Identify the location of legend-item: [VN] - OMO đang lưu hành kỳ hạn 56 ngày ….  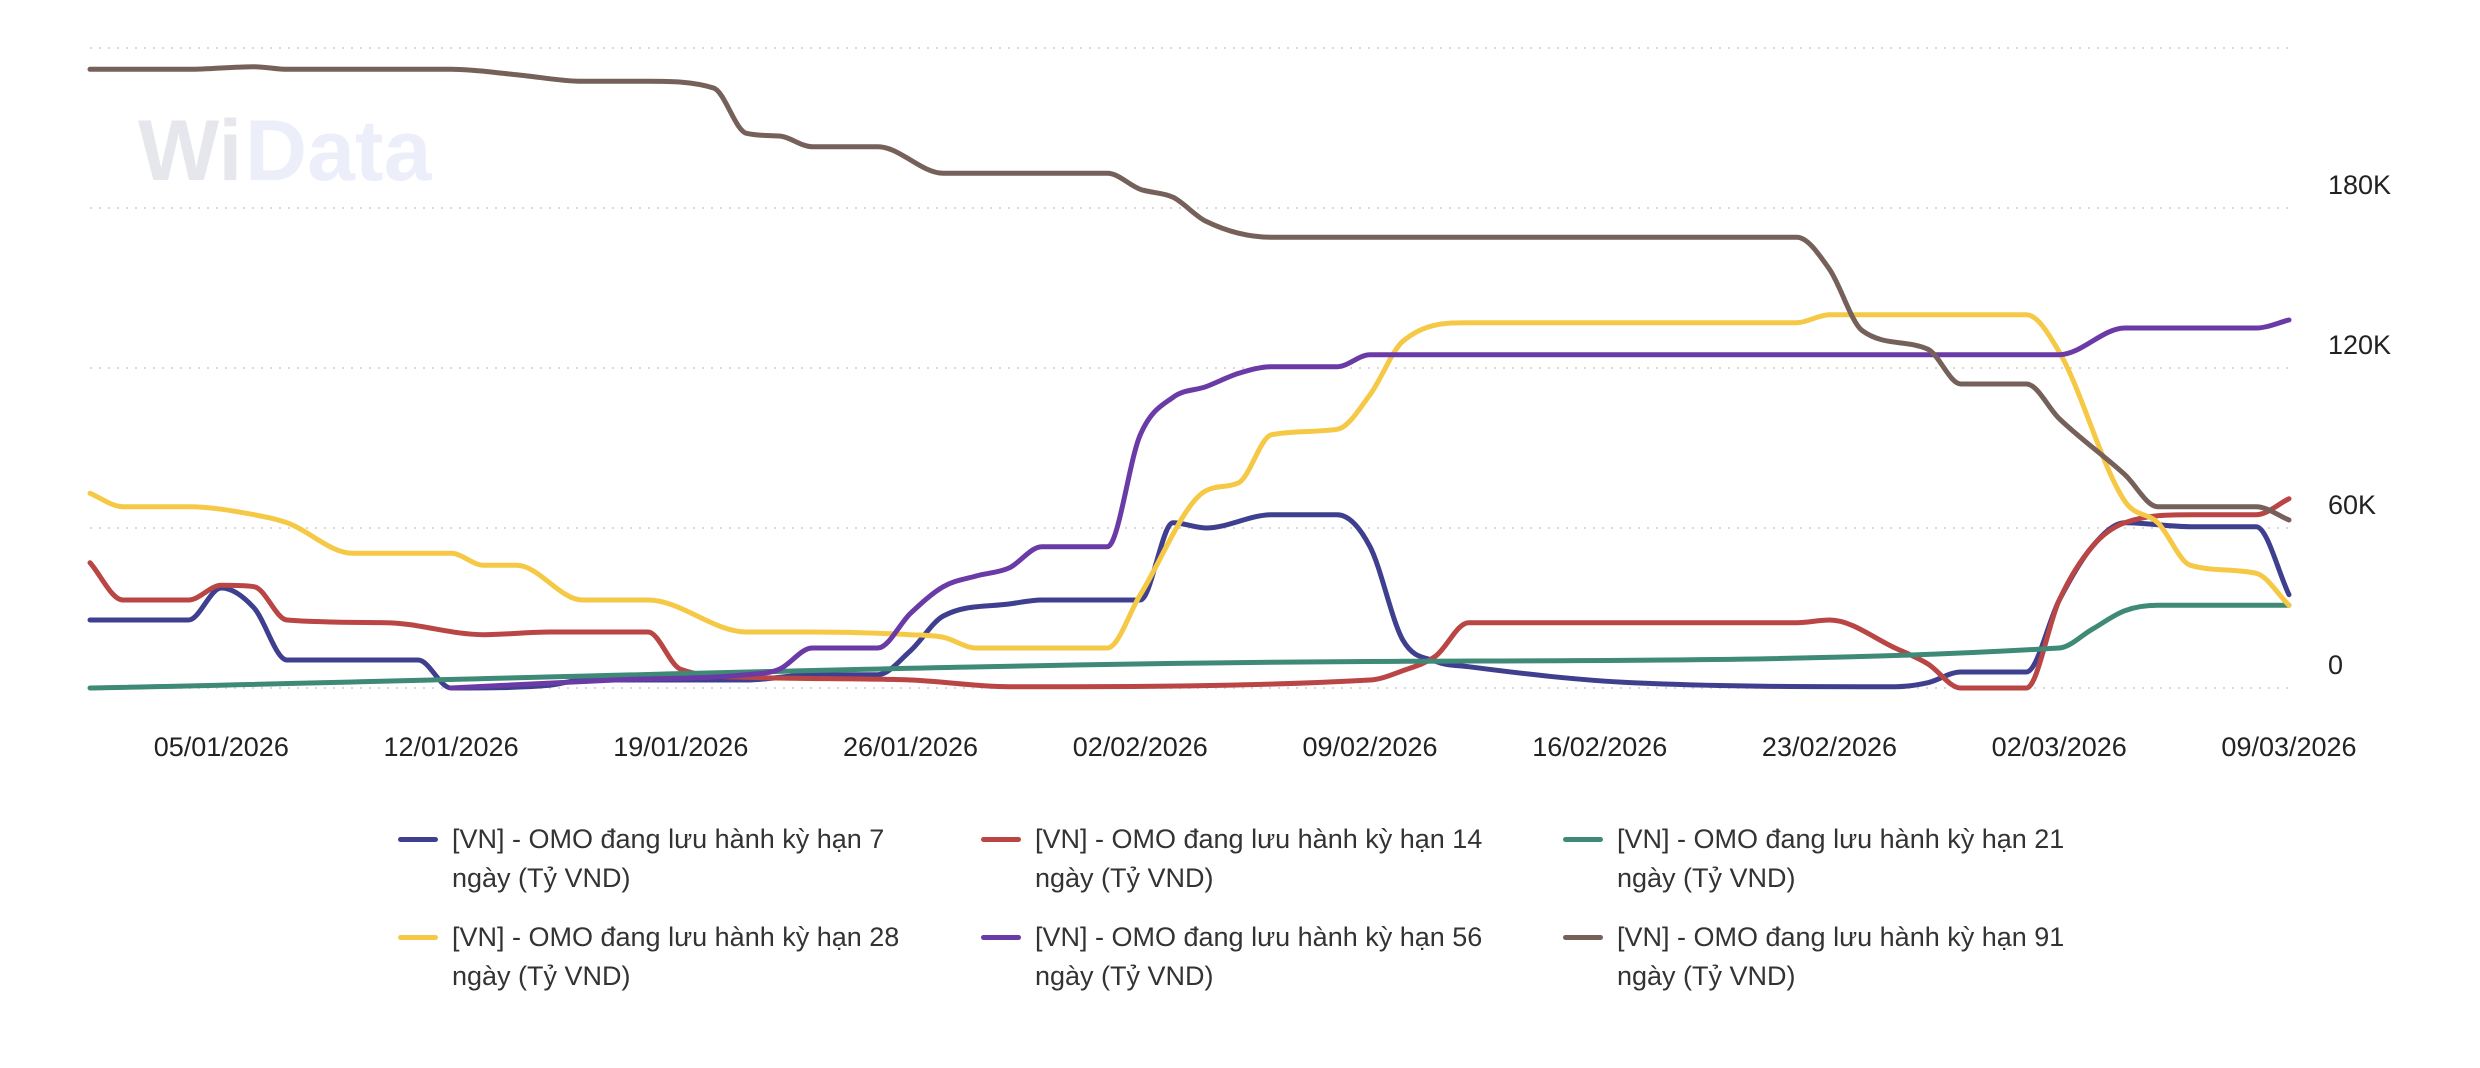
(1261, 957).